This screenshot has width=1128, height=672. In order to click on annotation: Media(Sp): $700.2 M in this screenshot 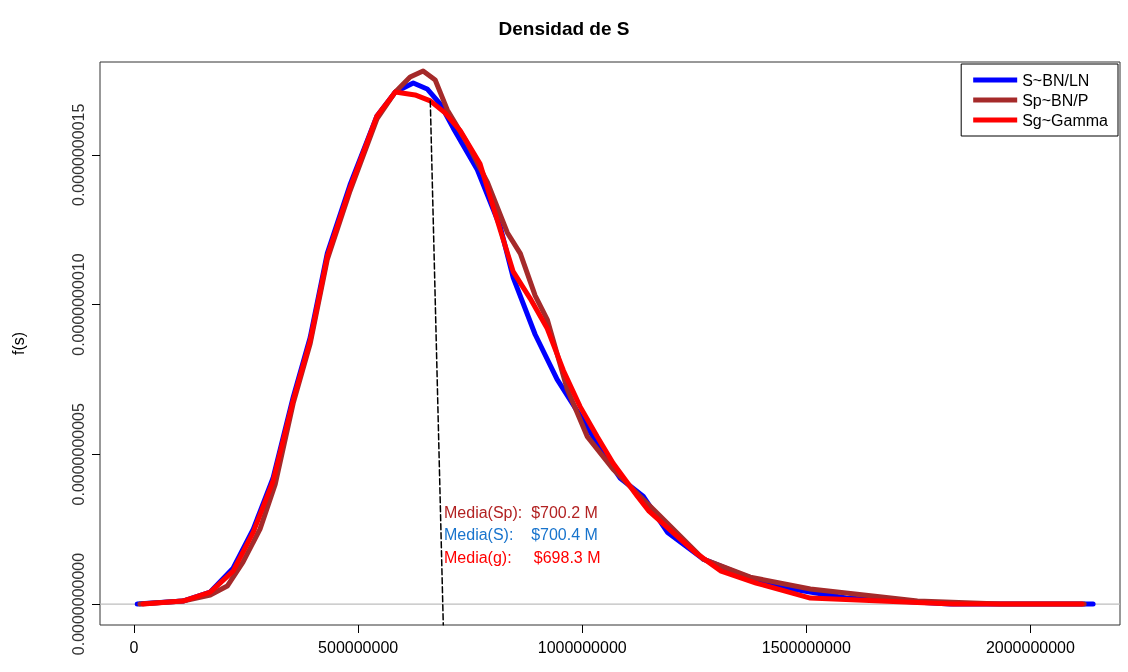, I will do `click(521, 512)`.